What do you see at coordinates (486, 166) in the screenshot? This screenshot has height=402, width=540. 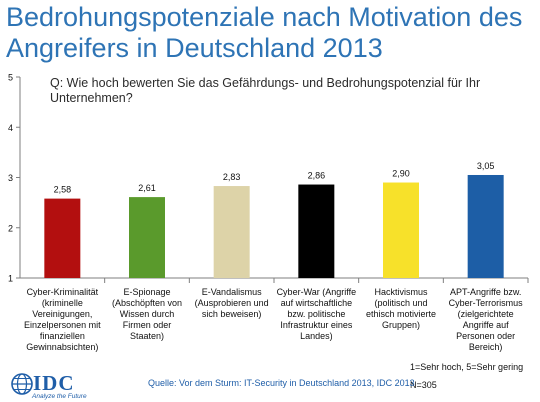 I see `bar-value-label: 3,05` at bounding box center [486, 166].